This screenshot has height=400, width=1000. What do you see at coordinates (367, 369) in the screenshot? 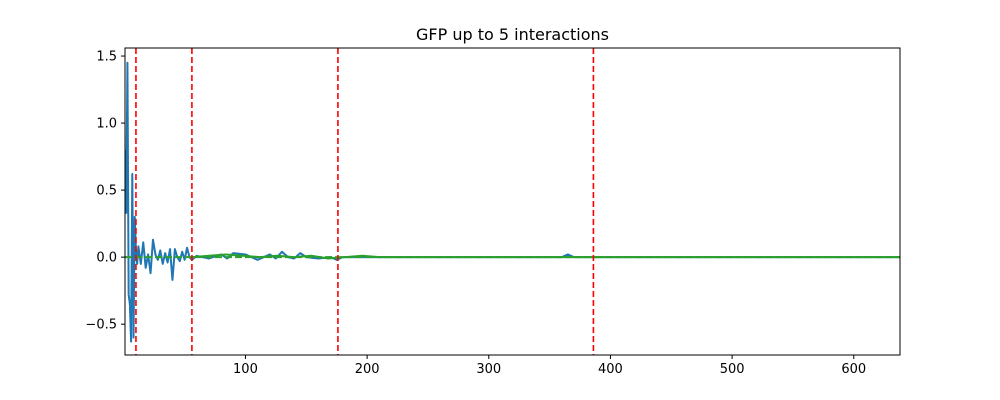
I see `x-tick-label: 200` at bounding box center [367, 369].